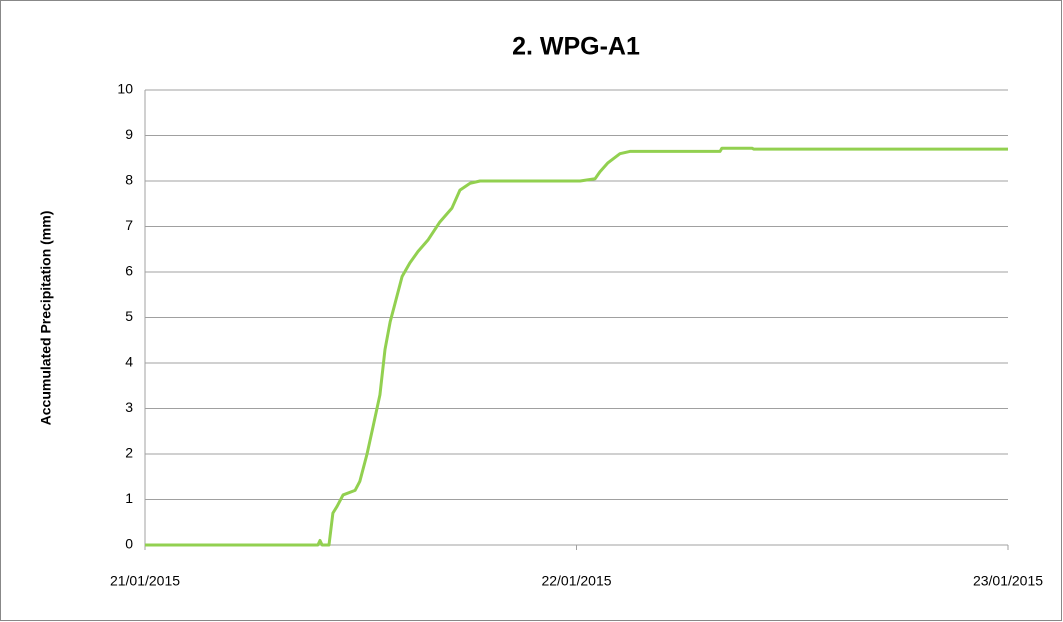  I want to click on y-tick-label: 8, so click(129, 180).